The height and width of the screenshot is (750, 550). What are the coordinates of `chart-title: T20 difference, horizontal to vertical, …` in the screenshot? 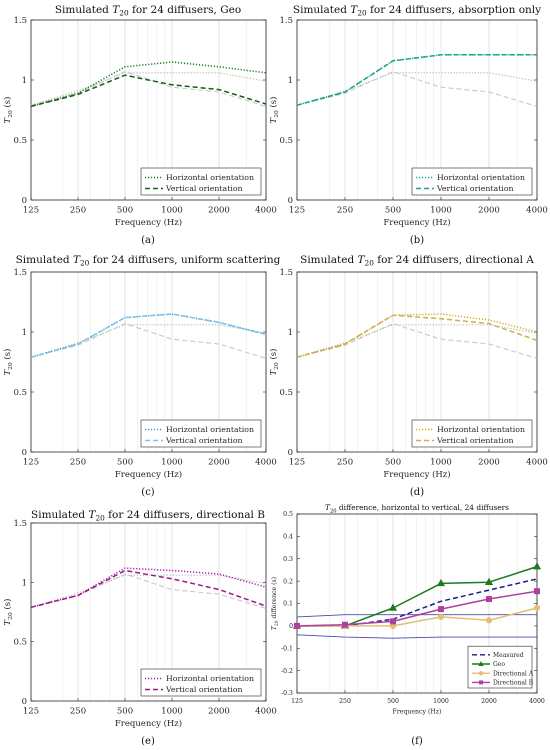 It's located at (417, 509).